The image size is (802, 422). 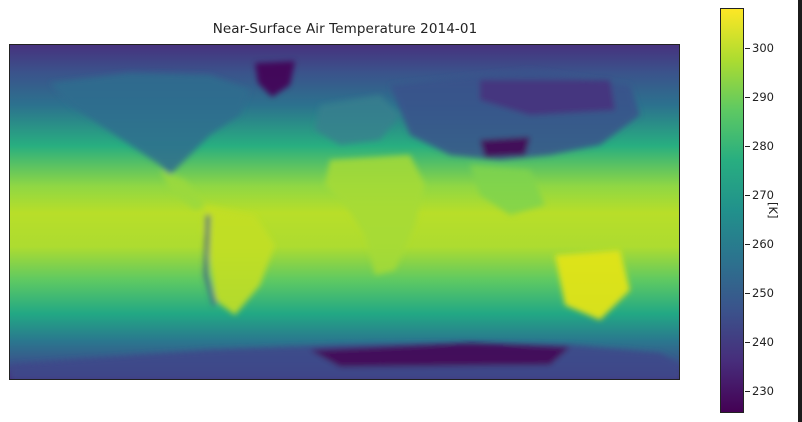 What do you see at coordinates (547, 97) in the screenshot?
I see `siberia` at bounding box center [547, 97].